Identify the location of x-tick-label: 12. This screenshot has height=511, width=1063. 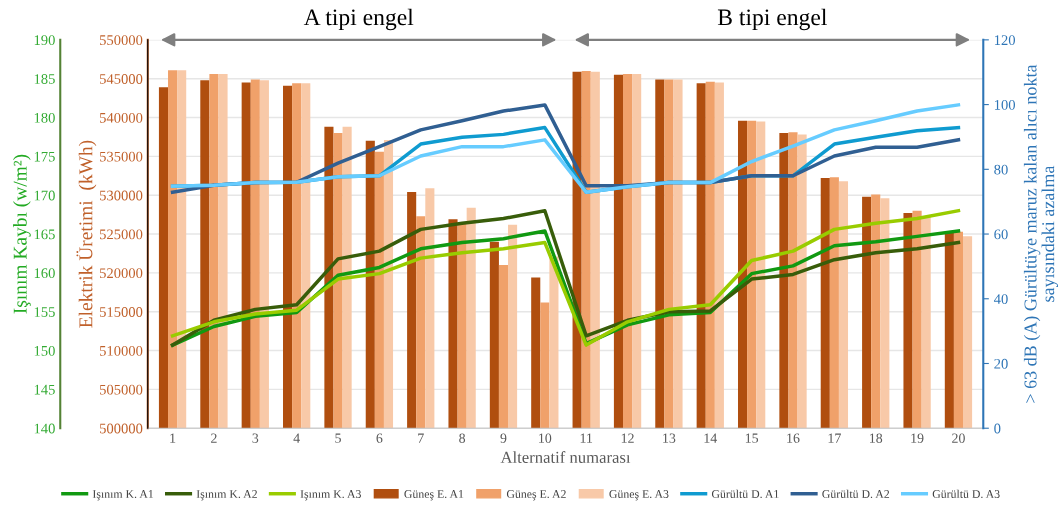
(627, 438).